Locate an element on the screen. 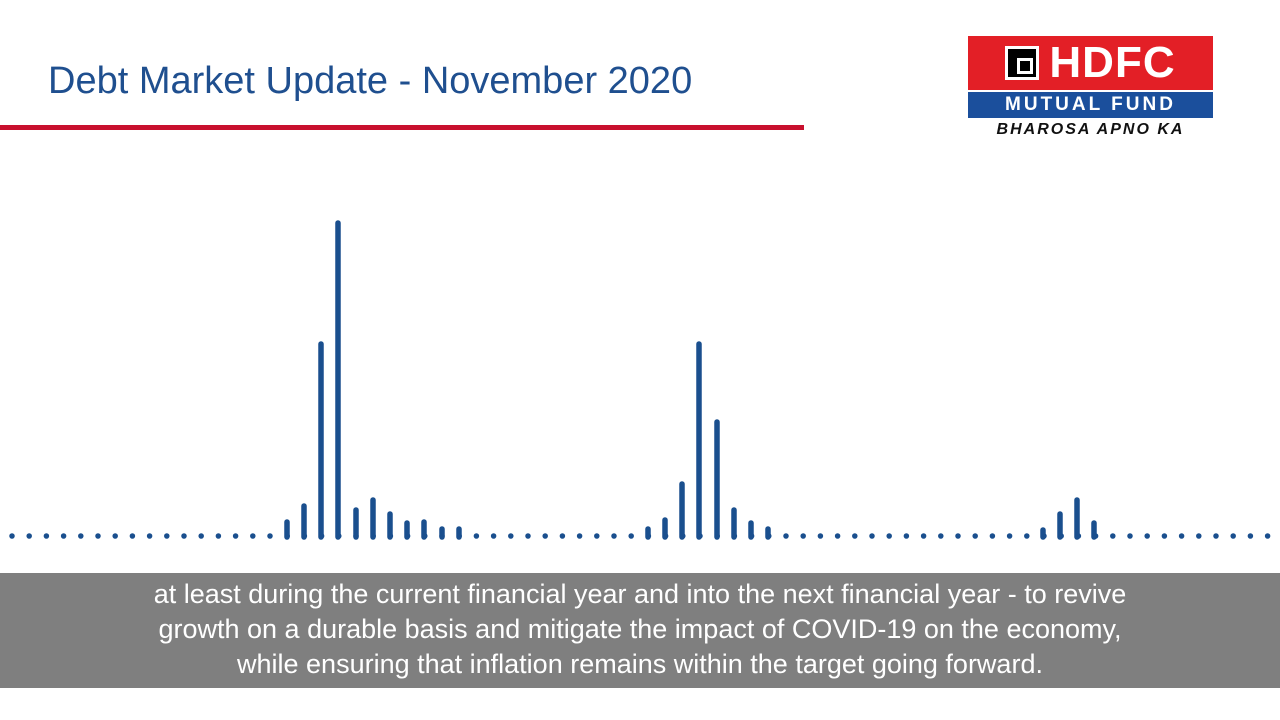 Image resolution: width=1280 pixels, height=720 pixels. logo-mark is located at coordinates (1022, 63).